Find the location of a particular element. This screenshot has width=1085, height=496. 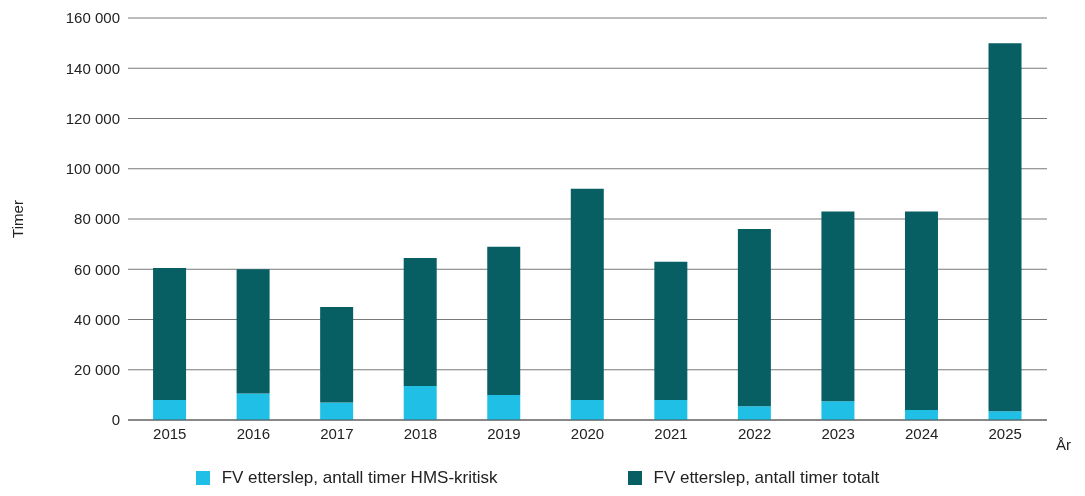

x-tick-label: 2016 is located at coordinates (253, 433).